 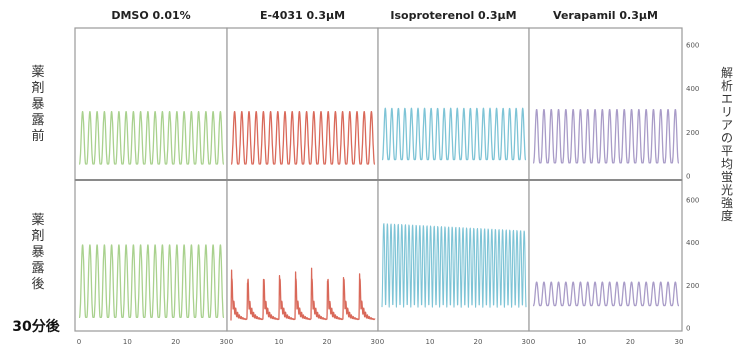 What do you see at coordinates (36, 326) in the screenshot?
I see `row-note: 30分後` at bounding box center [36, 326].